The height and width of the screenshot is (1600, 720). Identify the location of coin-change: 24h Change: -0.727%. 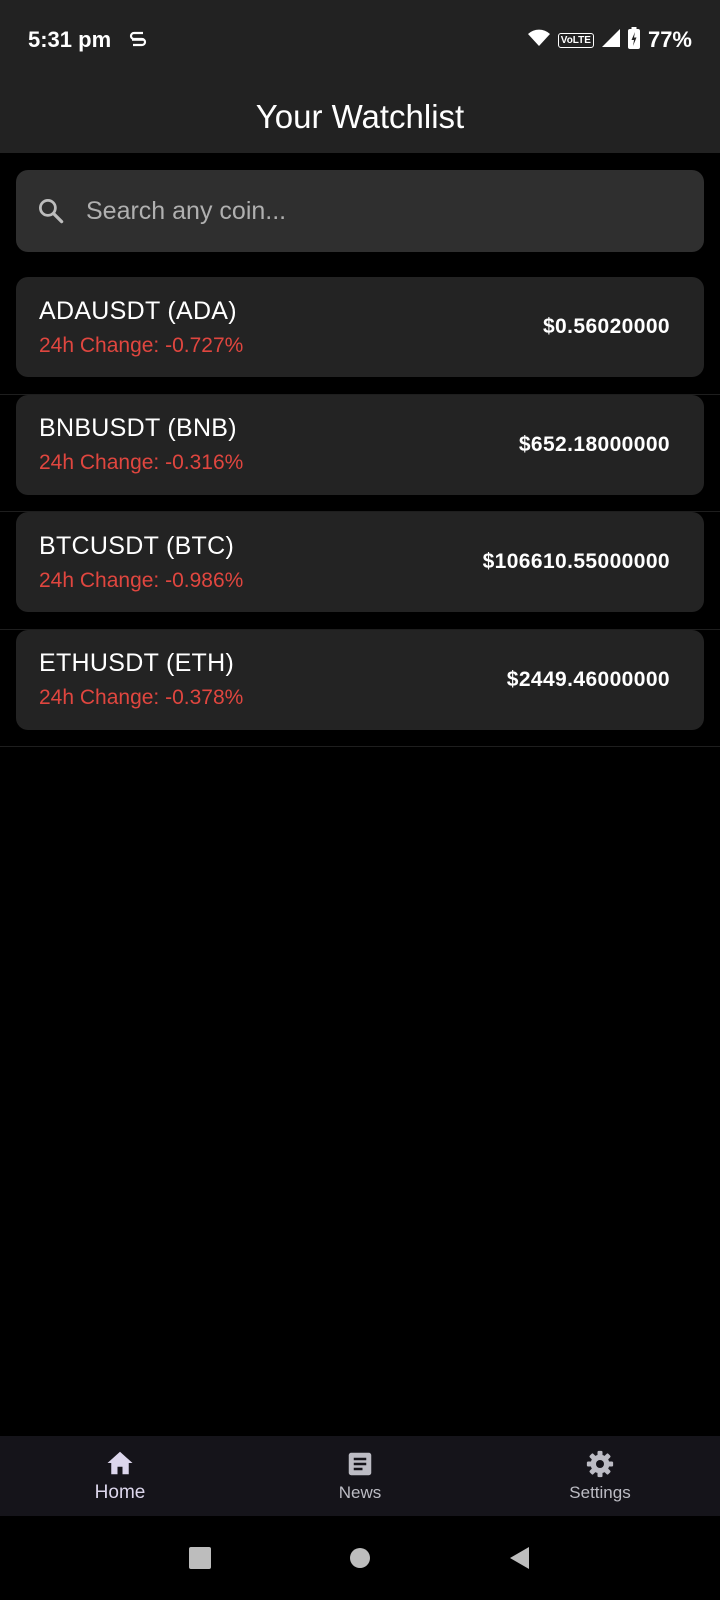
(141, 345).